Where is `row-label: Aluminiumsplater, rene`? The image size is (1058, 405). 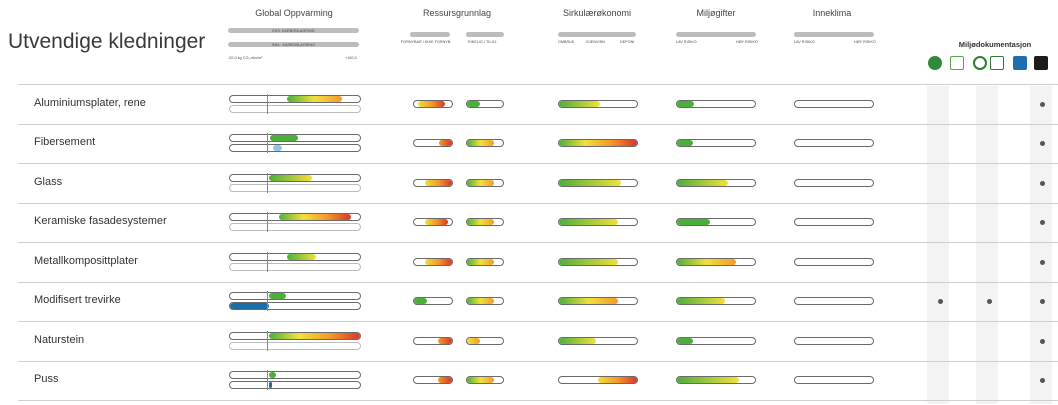 row-label: Aluminiumsplater, rene is located at coordinates (90, 102).